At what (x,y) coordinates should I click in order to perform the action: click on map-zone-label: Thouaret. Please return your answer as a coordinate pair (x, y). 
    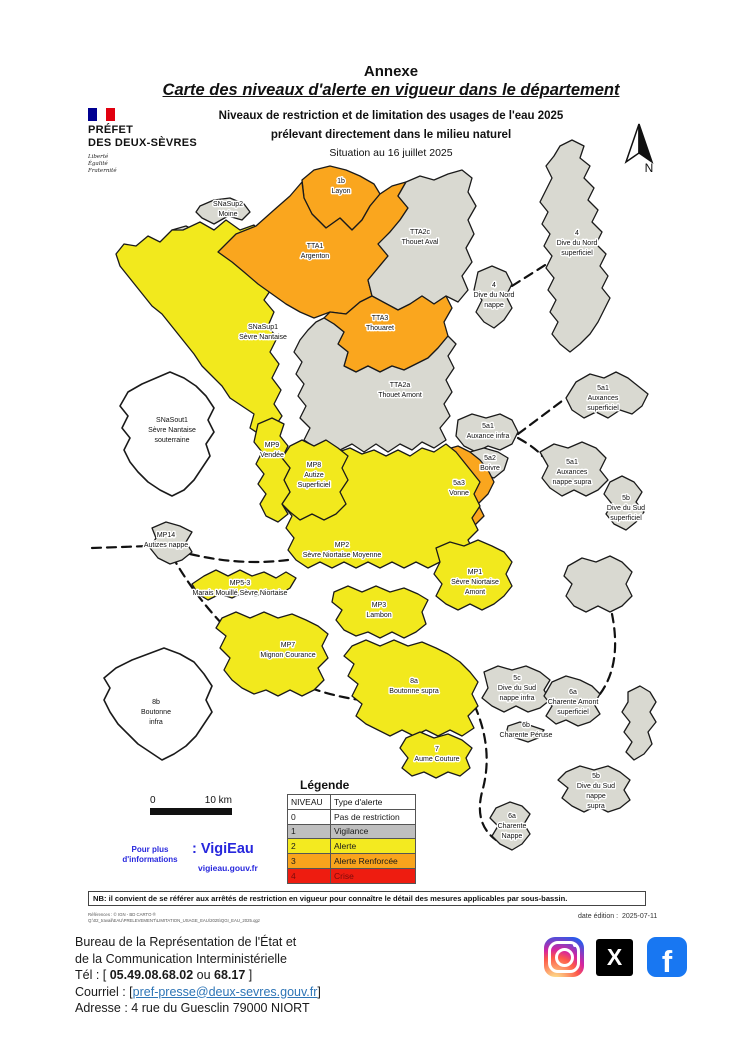
    Looking at the image, I should click on (380, 328).